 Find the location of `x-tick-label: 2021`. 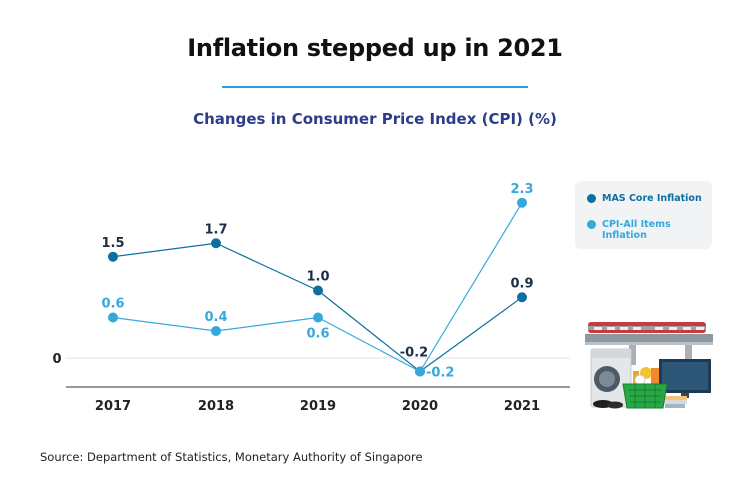

x-tick-label: 2021 is located at coordinates (522, 406).